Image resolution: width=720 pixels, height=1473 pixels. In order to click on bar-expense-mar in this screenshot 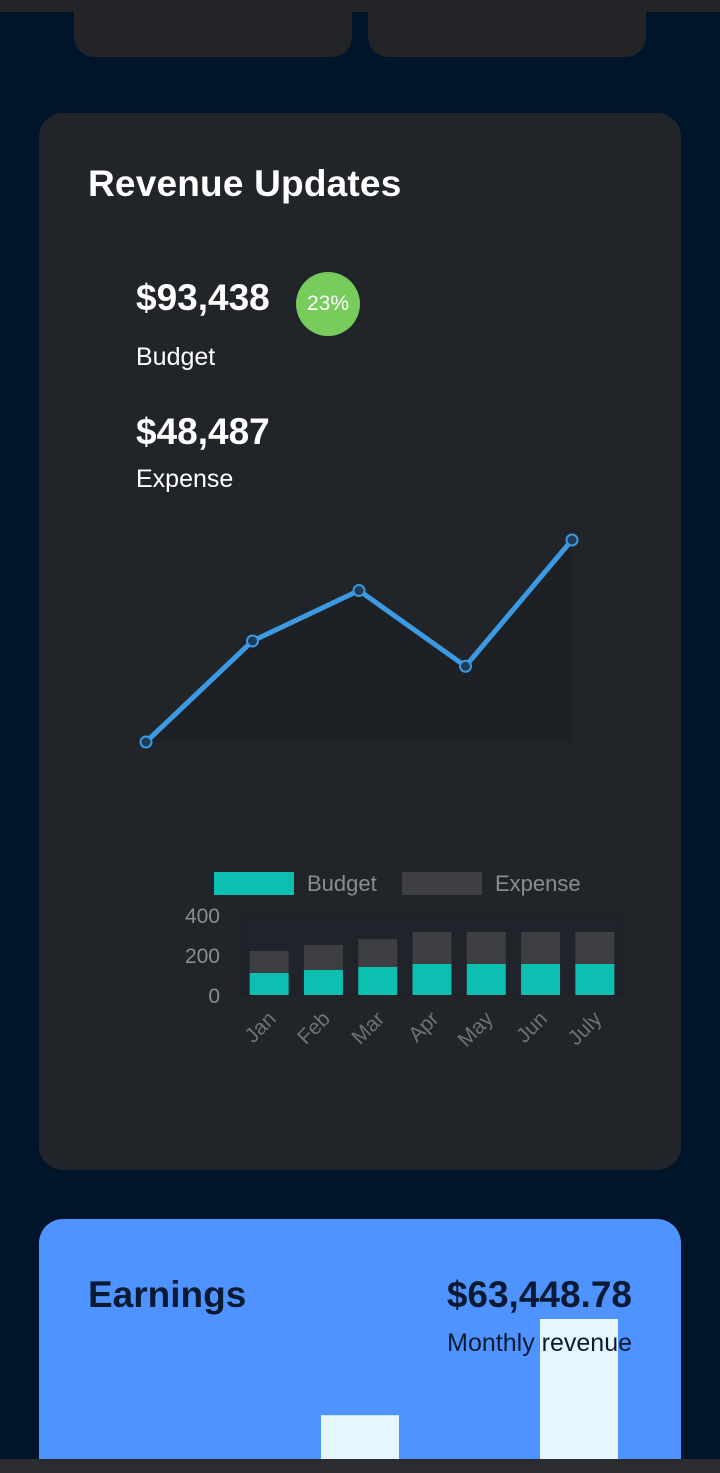, I will do `click(378, 953)`.